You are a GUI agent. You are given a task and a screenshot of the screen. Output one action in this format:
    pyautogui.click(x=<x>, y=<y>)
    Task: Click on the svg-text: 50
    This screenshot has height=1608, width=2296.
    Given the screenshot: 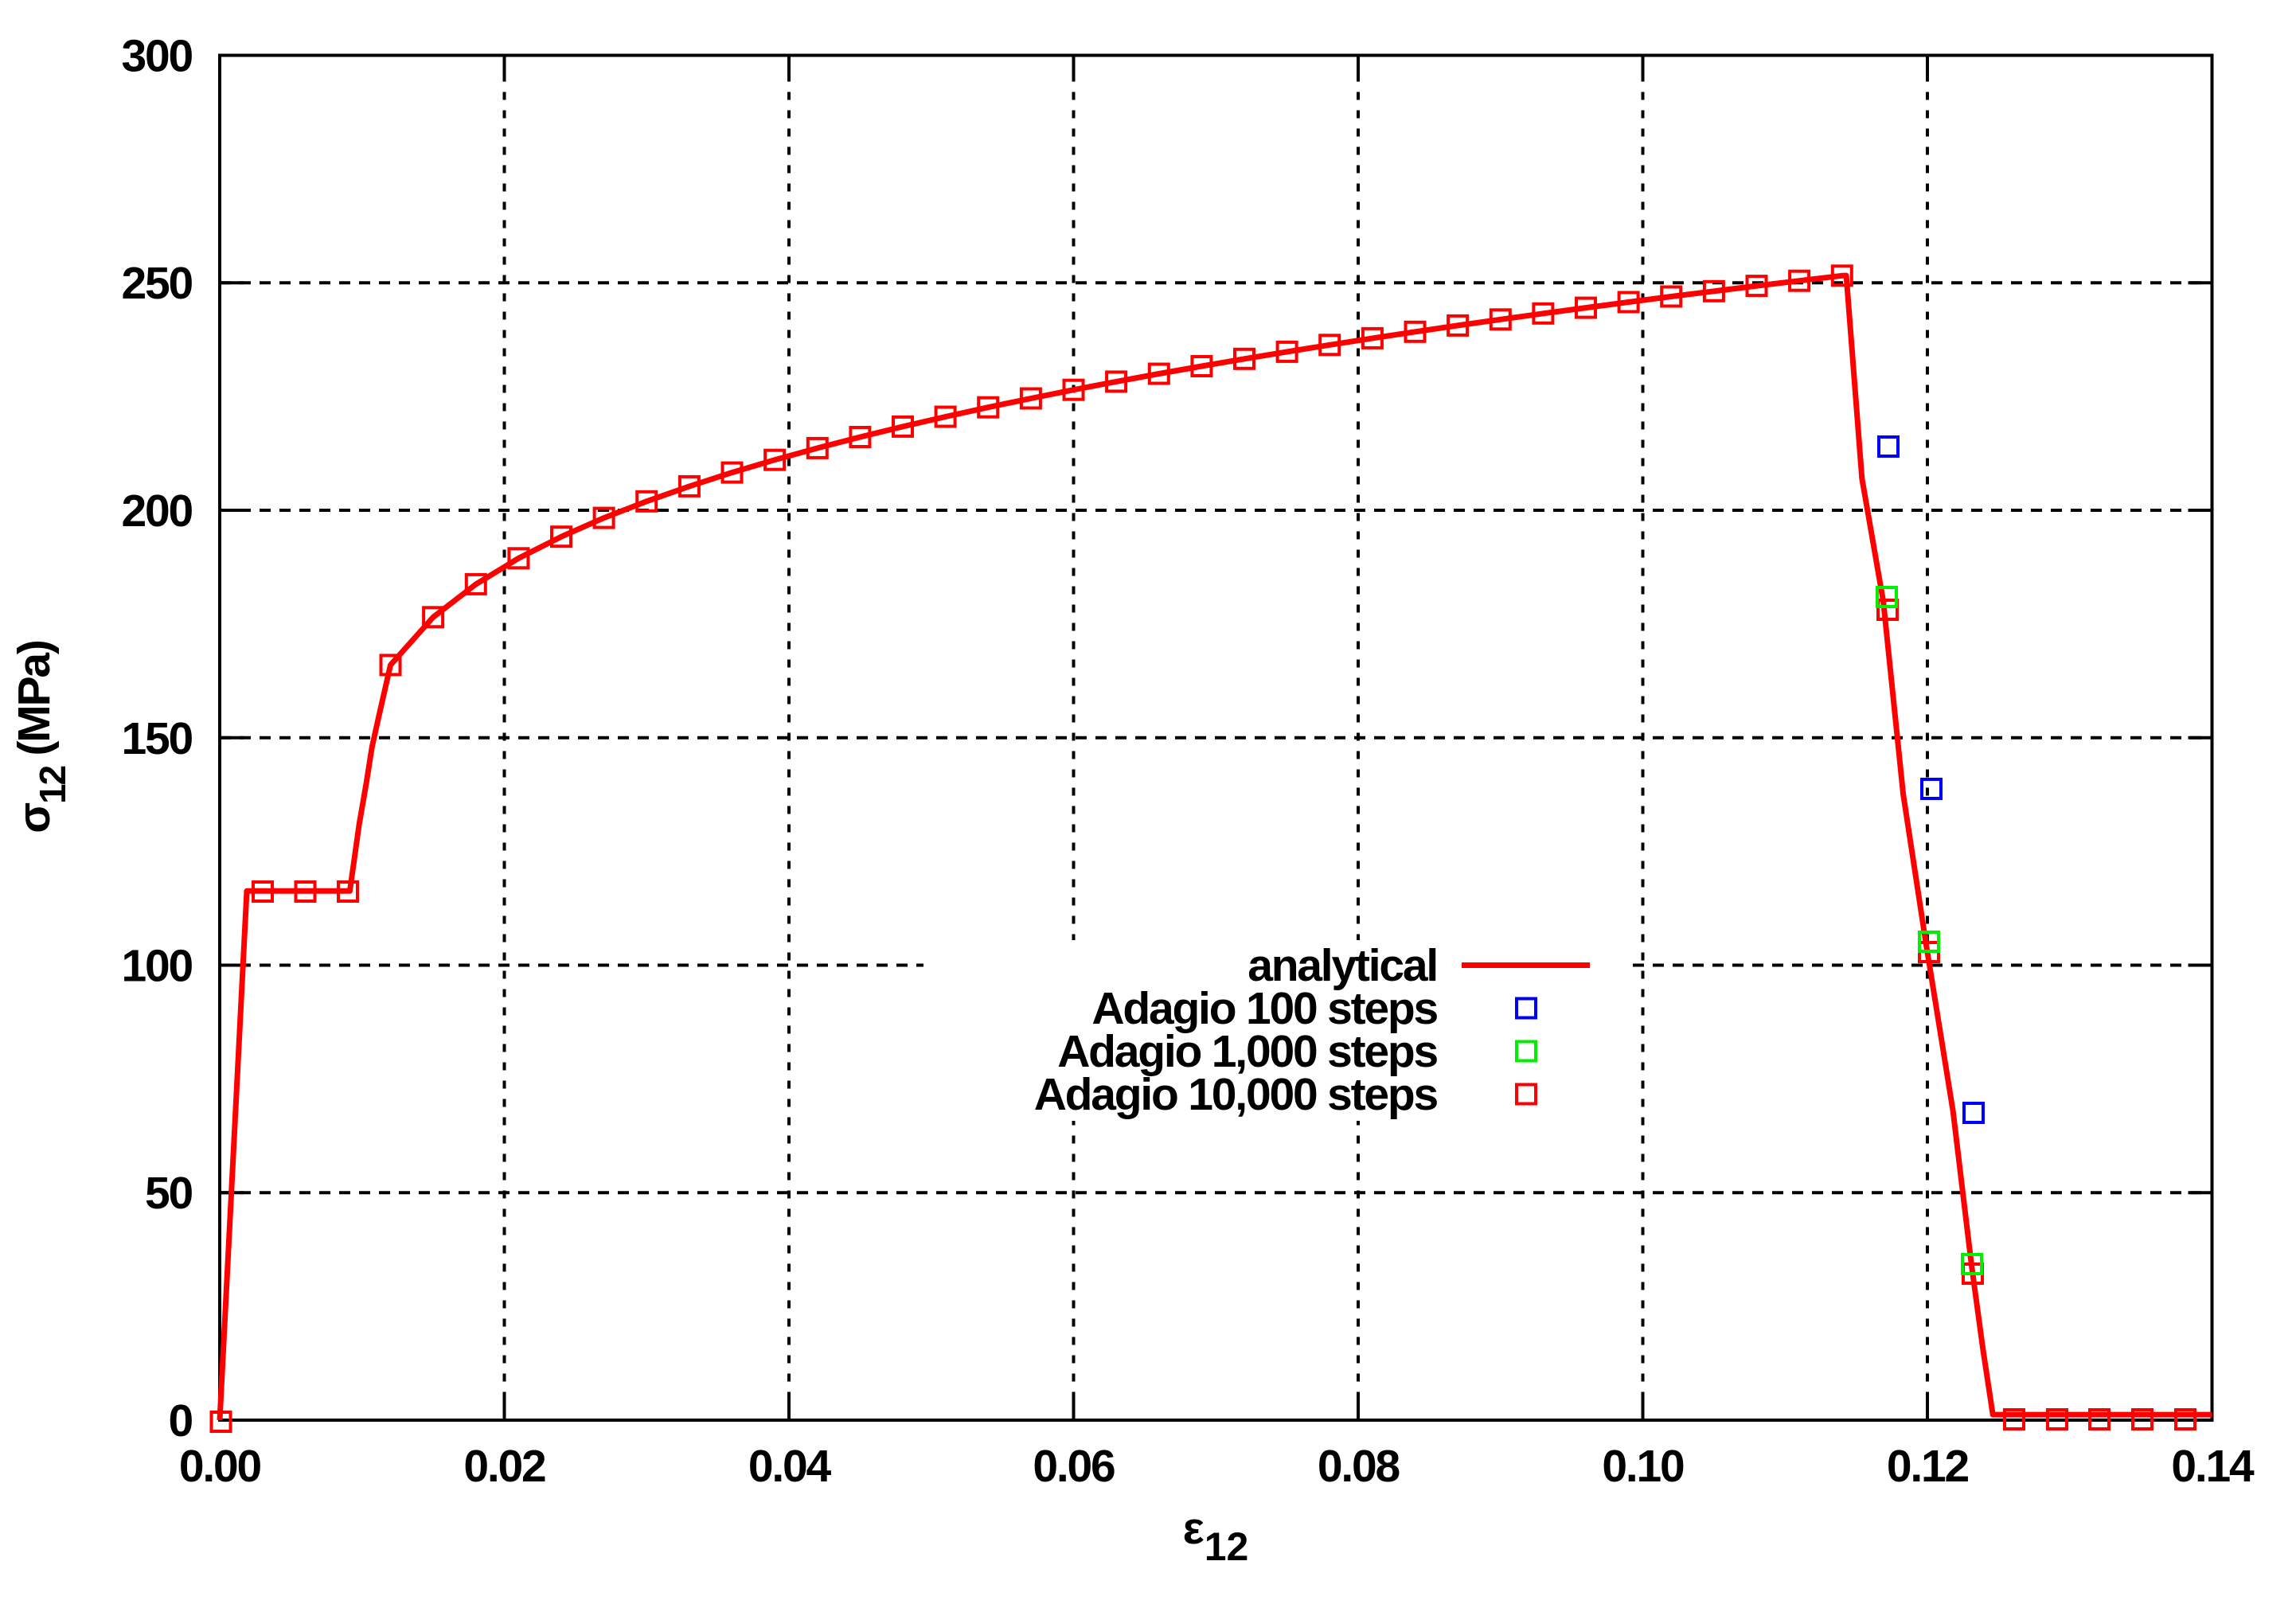 What is the action you would take?
    pyautogui.click(x=169, y=1193)
    